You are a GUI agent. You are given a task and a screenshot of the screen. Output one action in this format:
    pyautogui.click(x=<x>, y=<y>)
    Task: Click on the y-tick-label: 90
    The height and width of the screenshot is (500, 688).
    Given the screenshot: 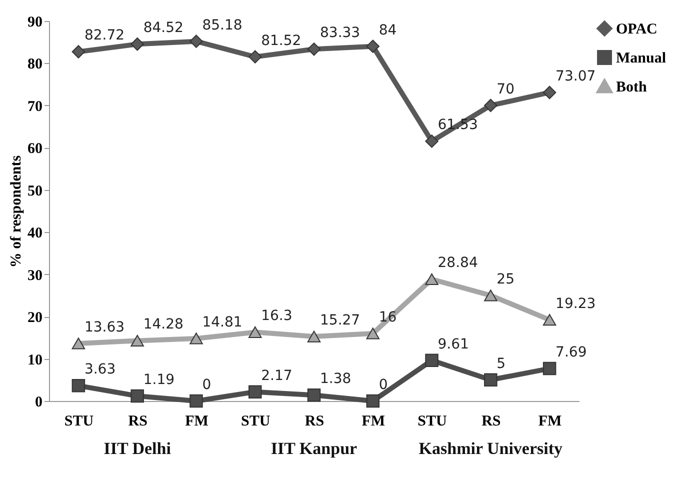 What is the action you would take?
    pyautogui.click(x=35, y=22)
    